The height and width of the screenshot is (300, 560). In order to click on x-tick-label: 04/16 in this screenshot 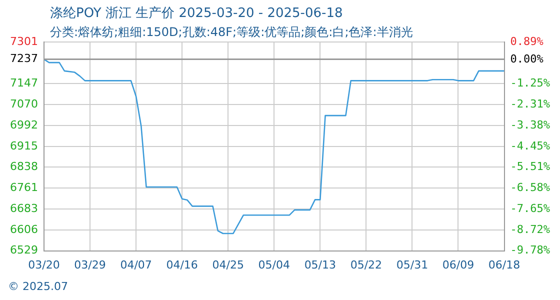, I will do `click(182, 265)`.